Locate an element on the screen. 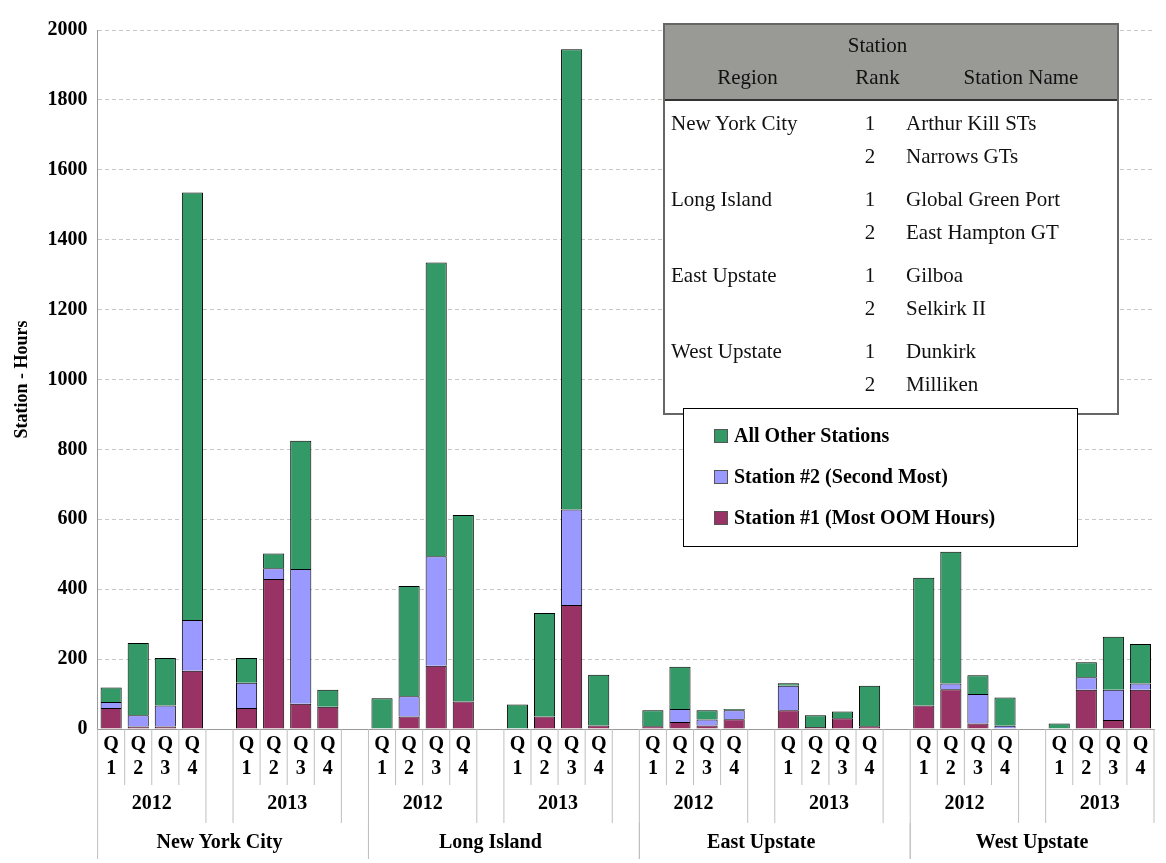 The width and height of the screenshot is (1166, 863). annotation: East Upstate is located at coordinates (724, 275).